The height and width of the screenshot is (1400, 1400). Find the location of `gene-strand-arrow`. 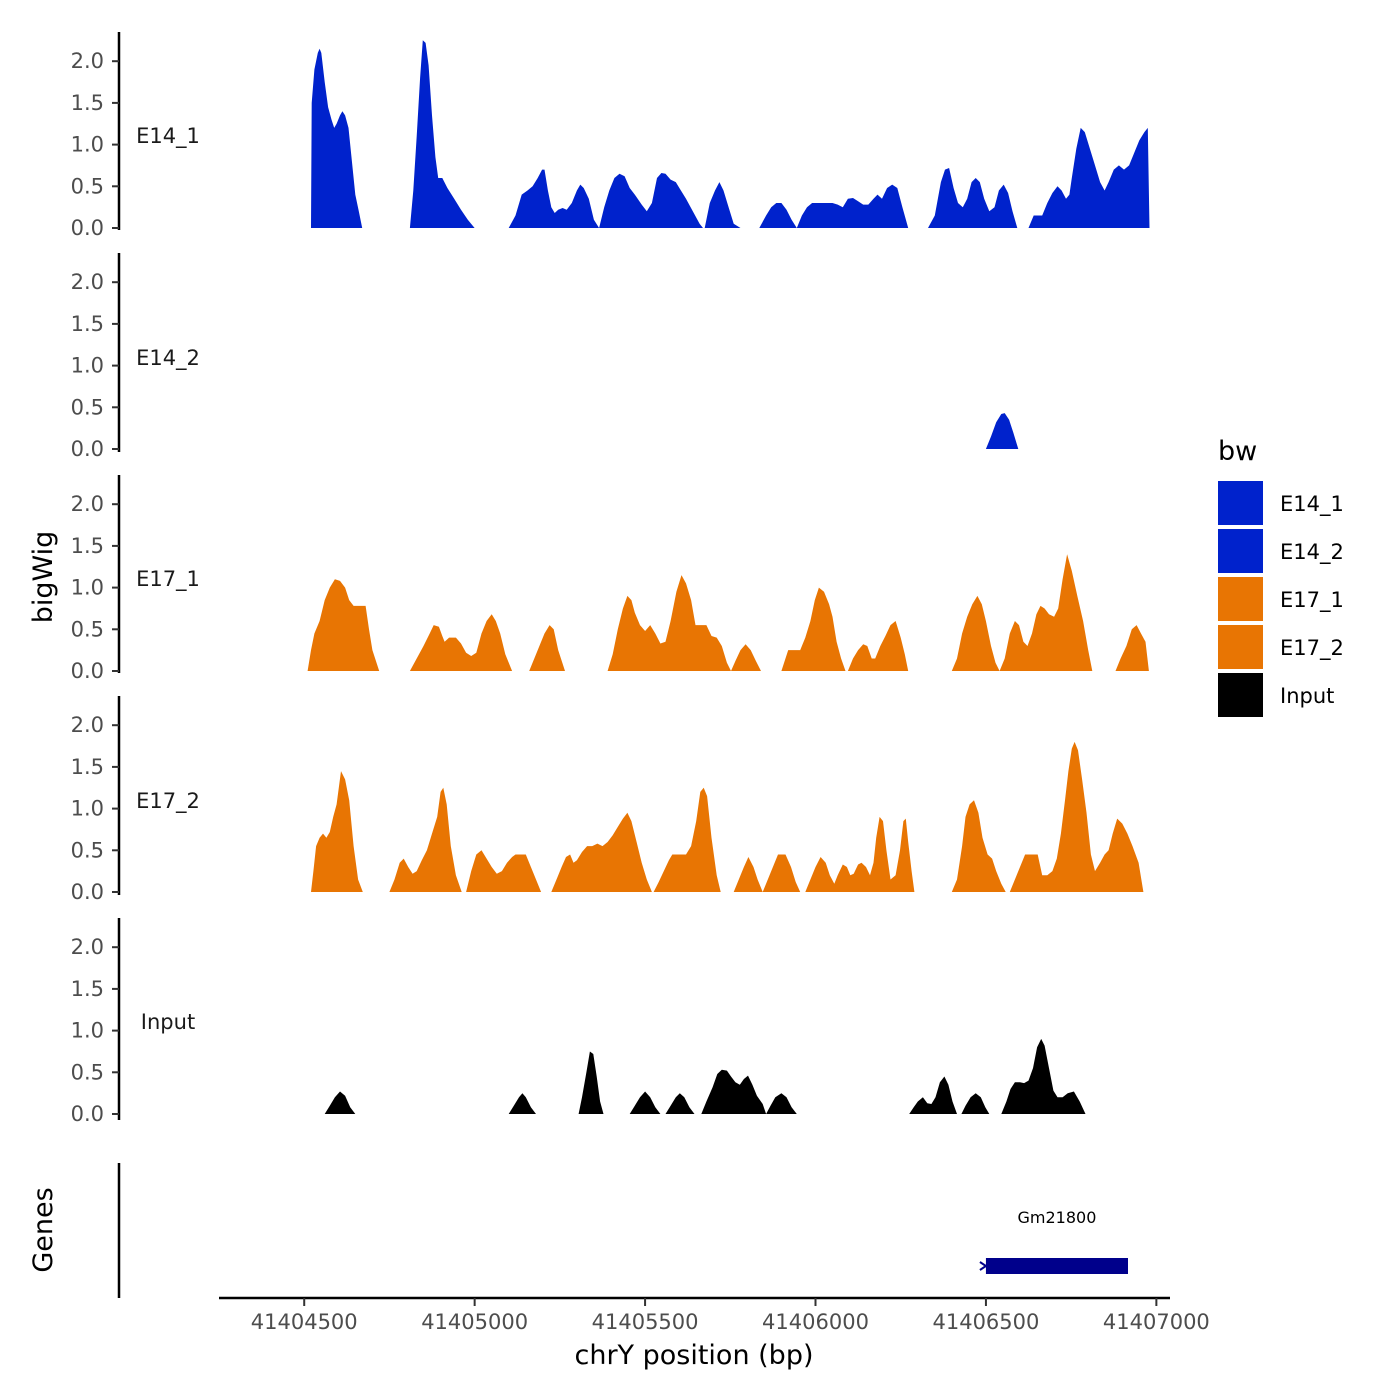

gene-strand-arrow is located at coordinates (983, 1266).